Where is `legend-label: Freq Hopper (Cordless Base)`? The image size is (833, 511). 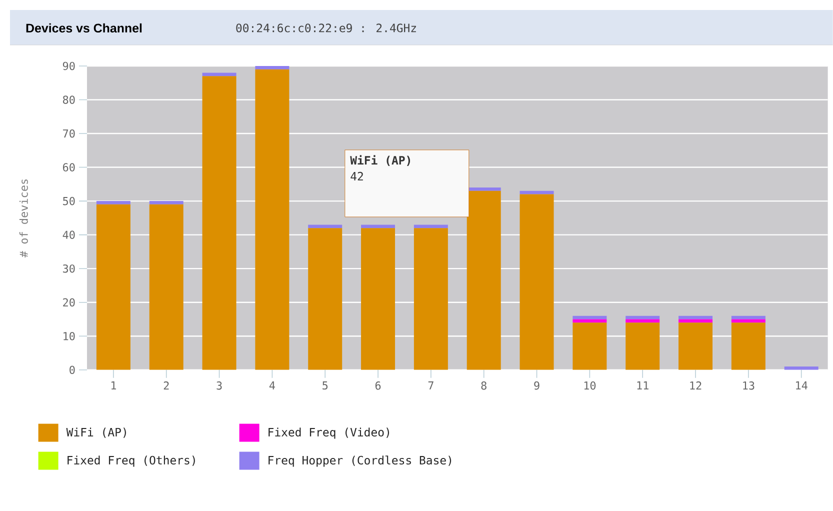
legend-label: Freq Hopper (Cordless Base) is located at coordinates (360, 461).